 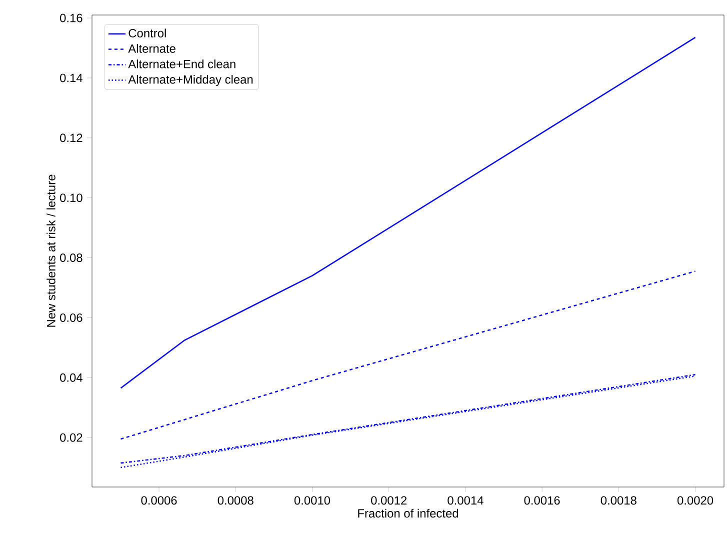 I want to click on legend-label: Alternate, so click(x=152, y=48).